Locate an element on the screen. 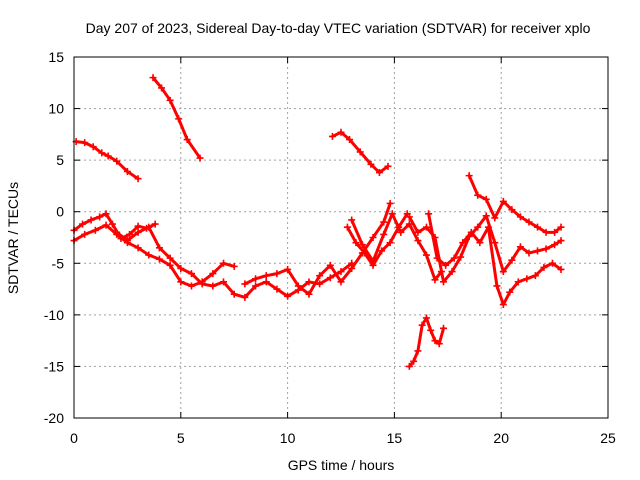 This screenshot has height=480, width=640. x-tick-label: 5 is located at coordinates (181, 438).